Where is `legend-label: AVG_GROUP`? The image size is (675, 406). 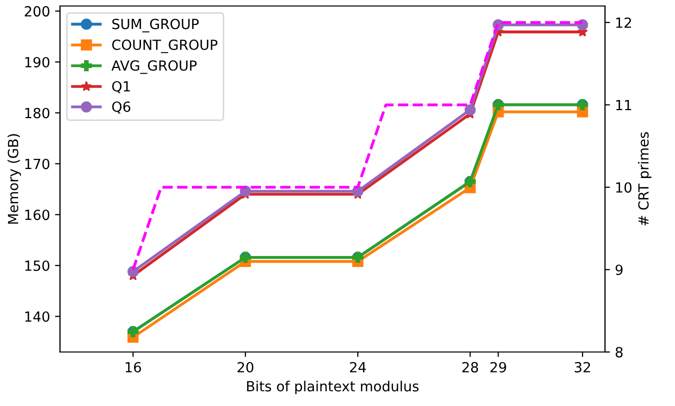
legend-label: AVG_GROUP is located at coordinates (154, 67).